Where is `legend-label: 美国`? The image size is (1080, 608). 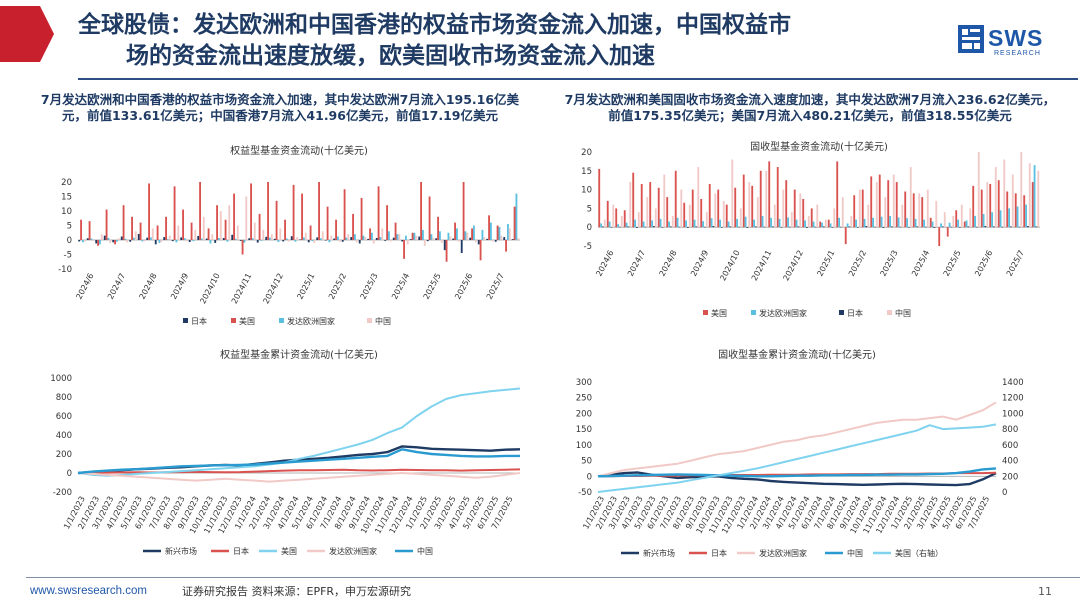 legend-label: 美国 is located at coordinates (289, 551).